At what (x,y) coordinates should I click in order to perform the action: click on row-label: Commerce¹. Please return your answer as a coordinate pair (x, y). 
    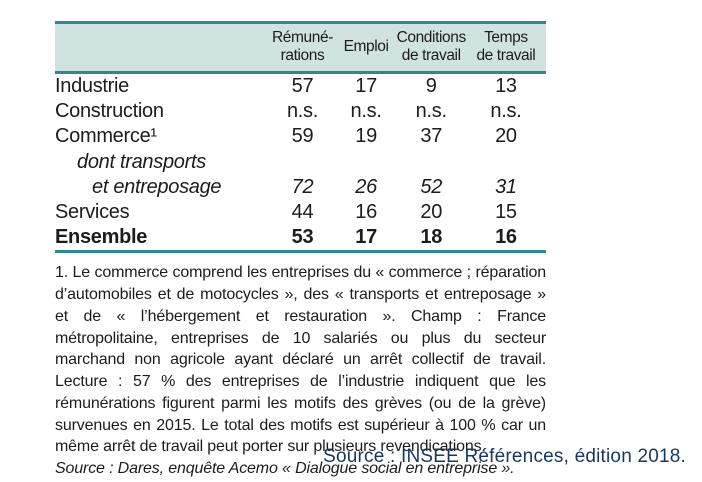
    Looking at the image, I should click on (106, 136).